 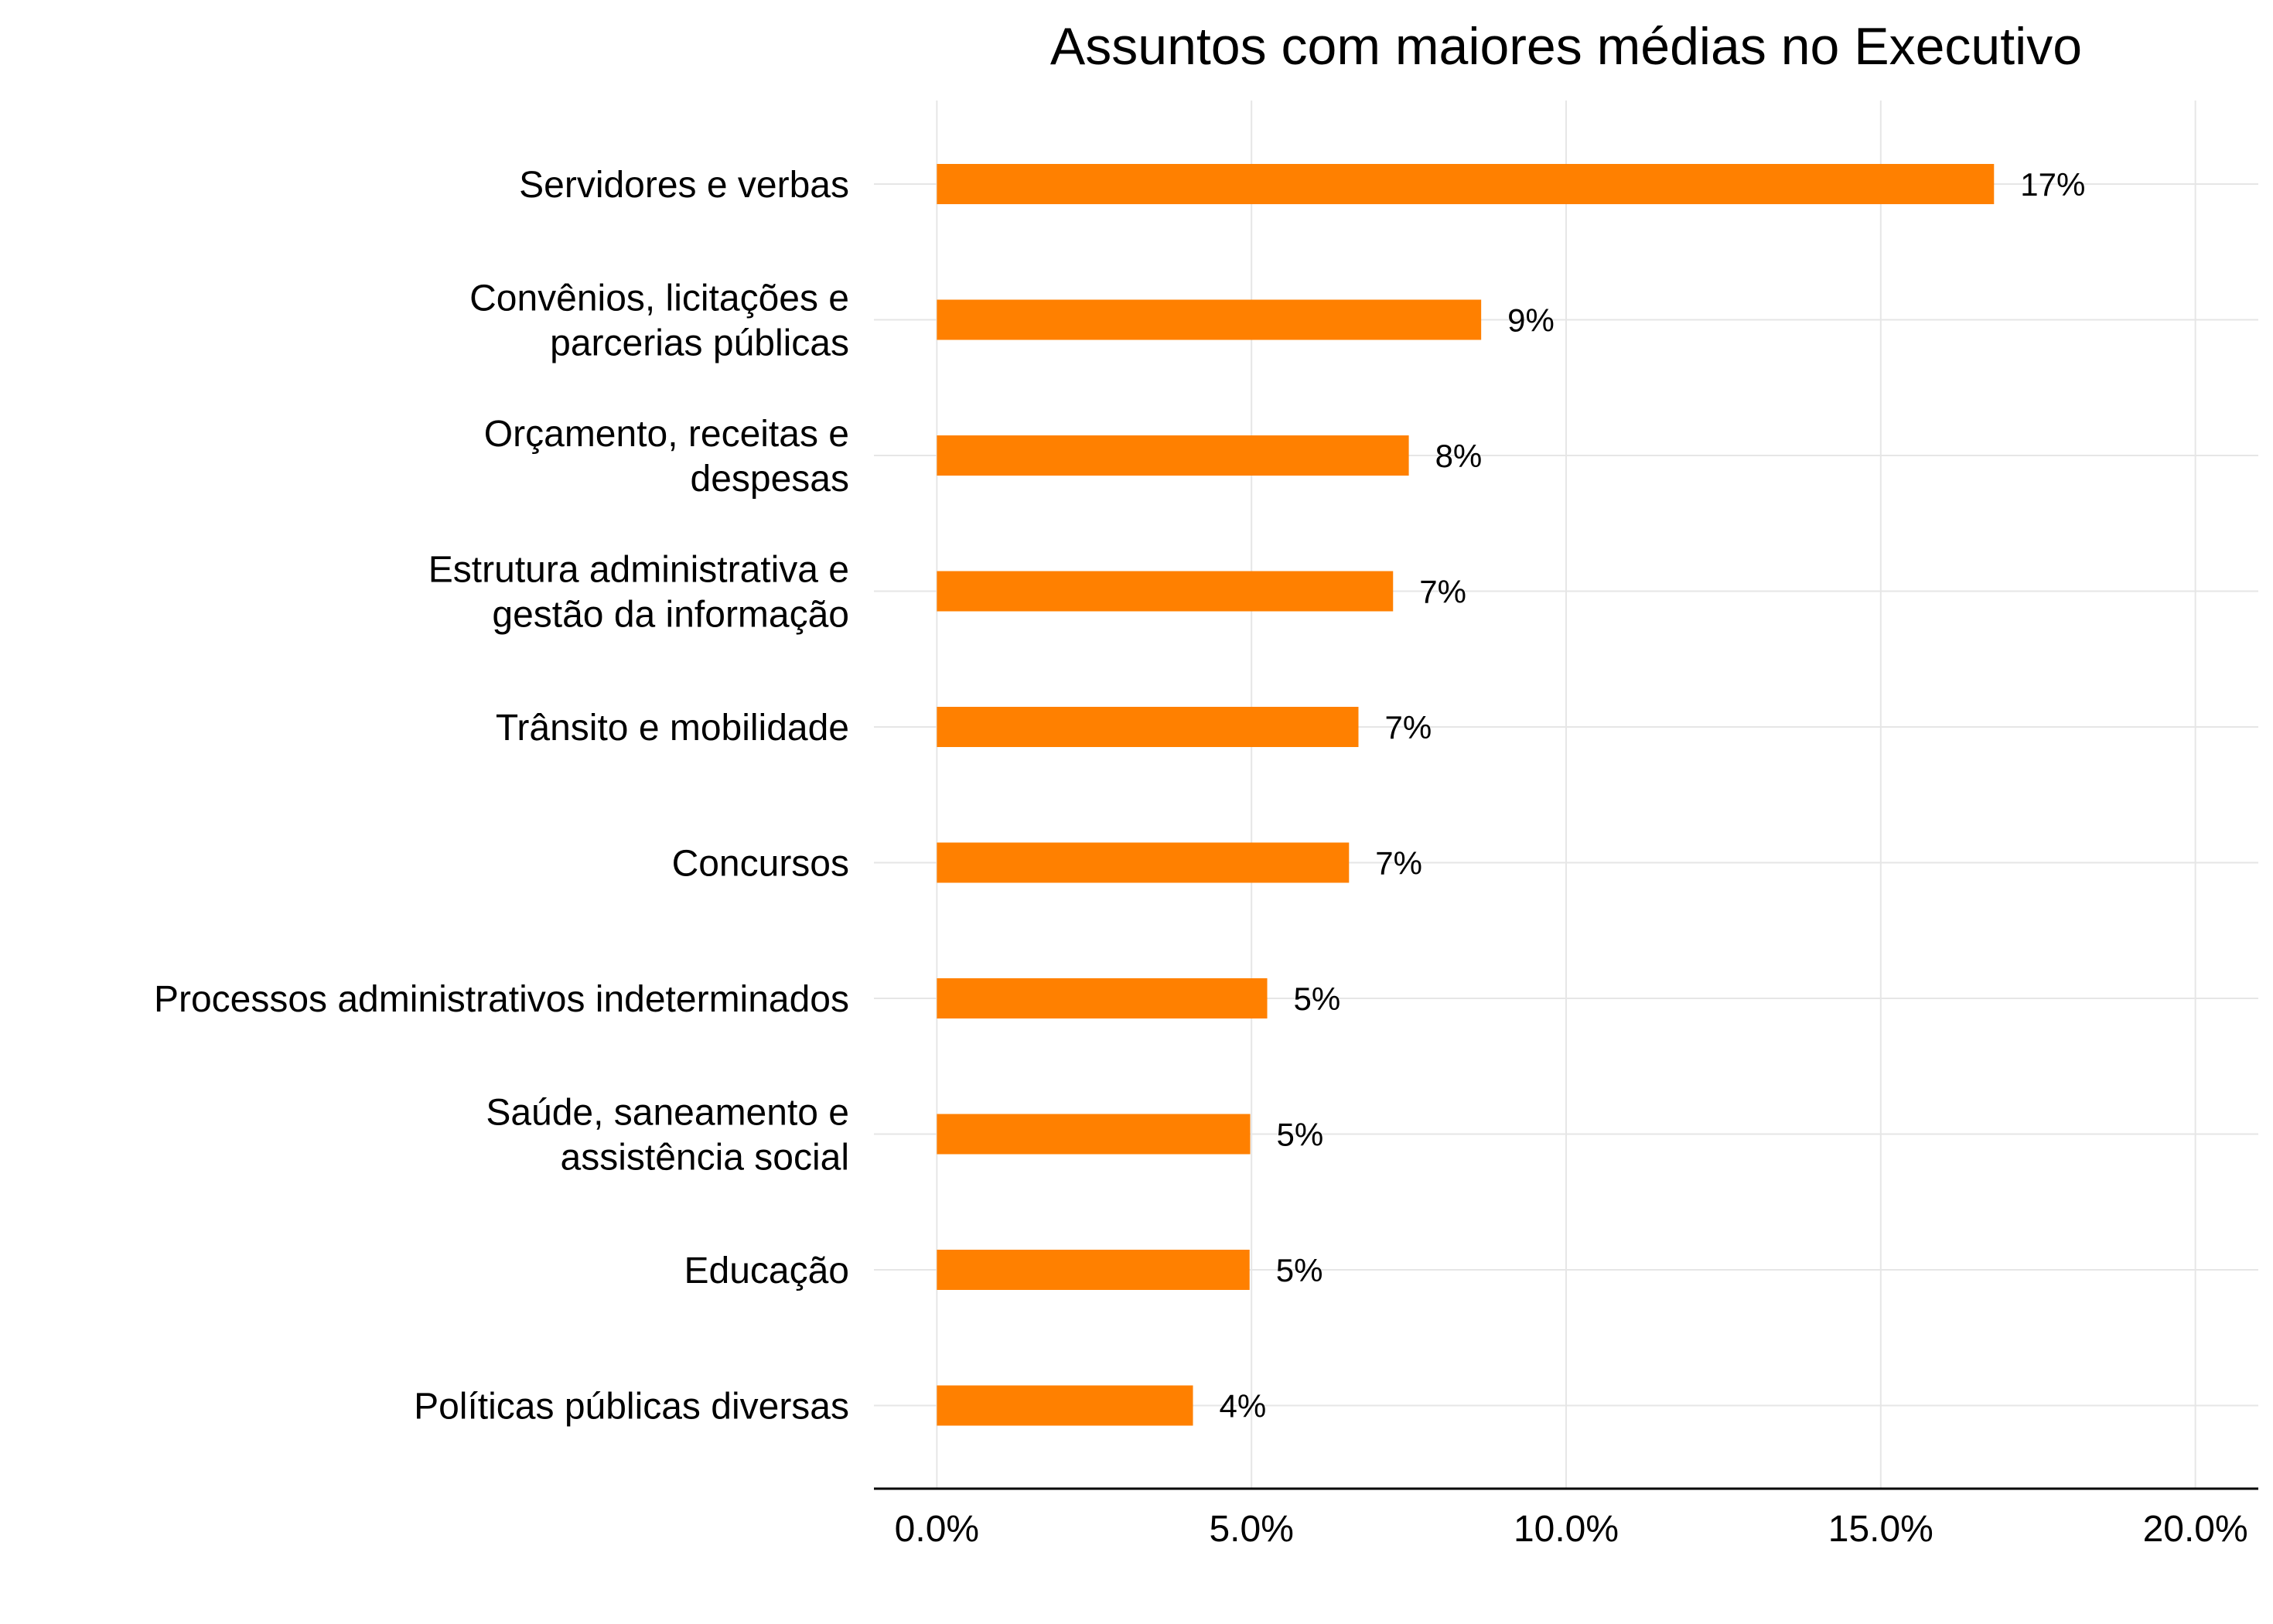 I want to click on x-tick-labels: 0.0% 5.0% 10.0% 15.0% 20.0%, so click(x=1571, y=1529).